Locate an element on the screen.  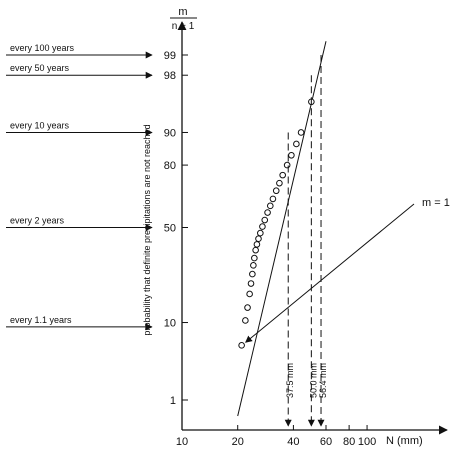
y-axis-title-denominator: n + 1 is located at coordinates (183, 26).